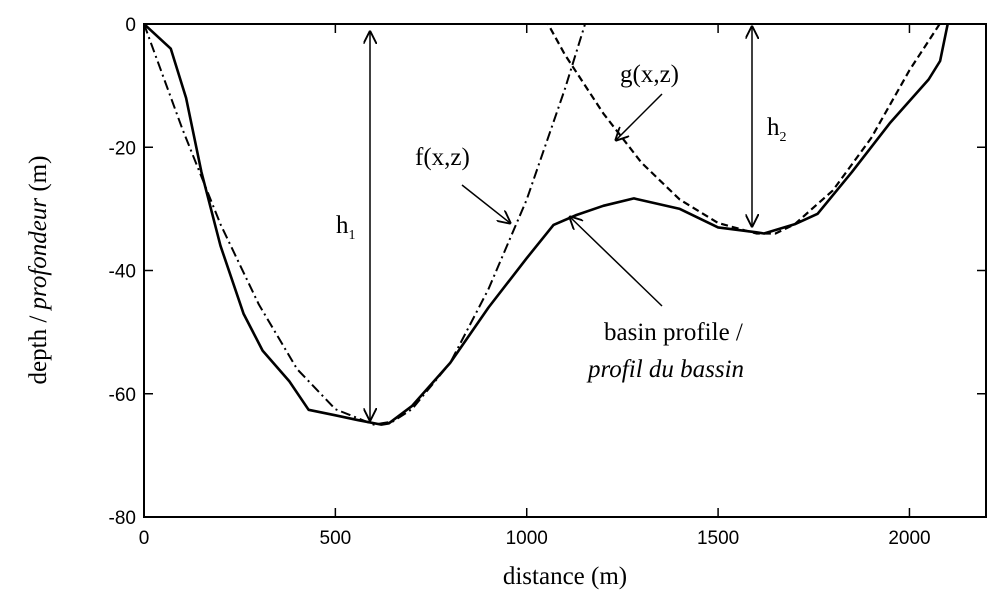 This screenshot has width=1000, height=604. What do you see at coordinates (144, 538) in the screenshot?
I see `x-tick-label-0: 0` at bounding box center [144, 538].